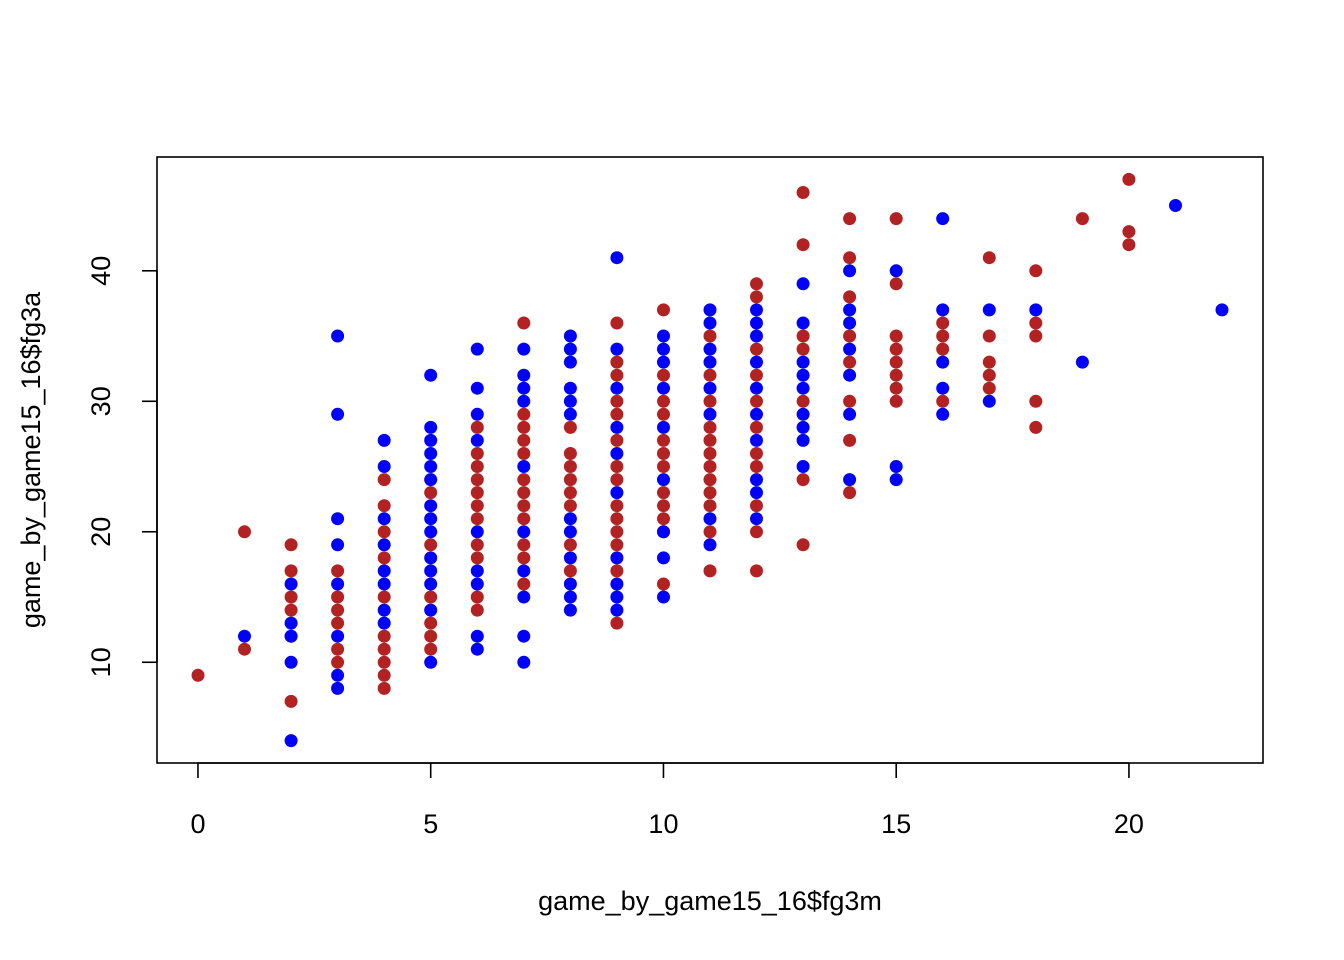 The height and width of the screenshot is (960, 1344). I want to click on x-axis: 0 5 10 15 20, so click(667, 800).